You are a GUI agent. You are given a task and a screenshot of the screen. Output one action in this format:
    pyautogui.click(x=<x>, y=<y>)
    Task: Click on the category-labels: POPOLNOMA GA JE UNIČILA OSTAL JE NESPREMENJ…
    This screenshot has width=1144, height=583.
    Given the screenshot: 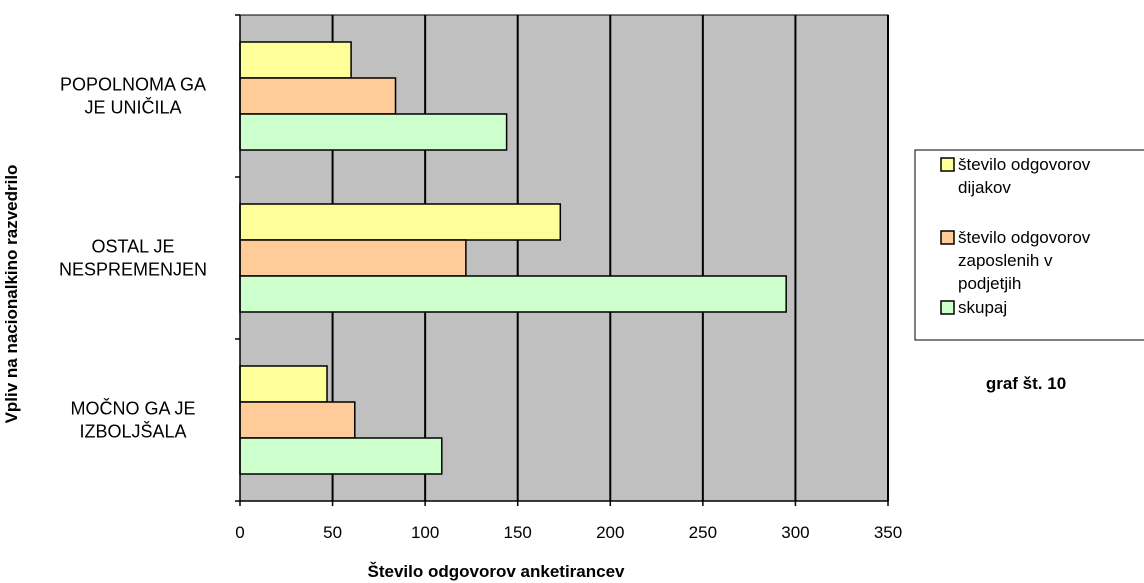 What is the action you would take?
    pyautogui.click(x=133, y=258)
    